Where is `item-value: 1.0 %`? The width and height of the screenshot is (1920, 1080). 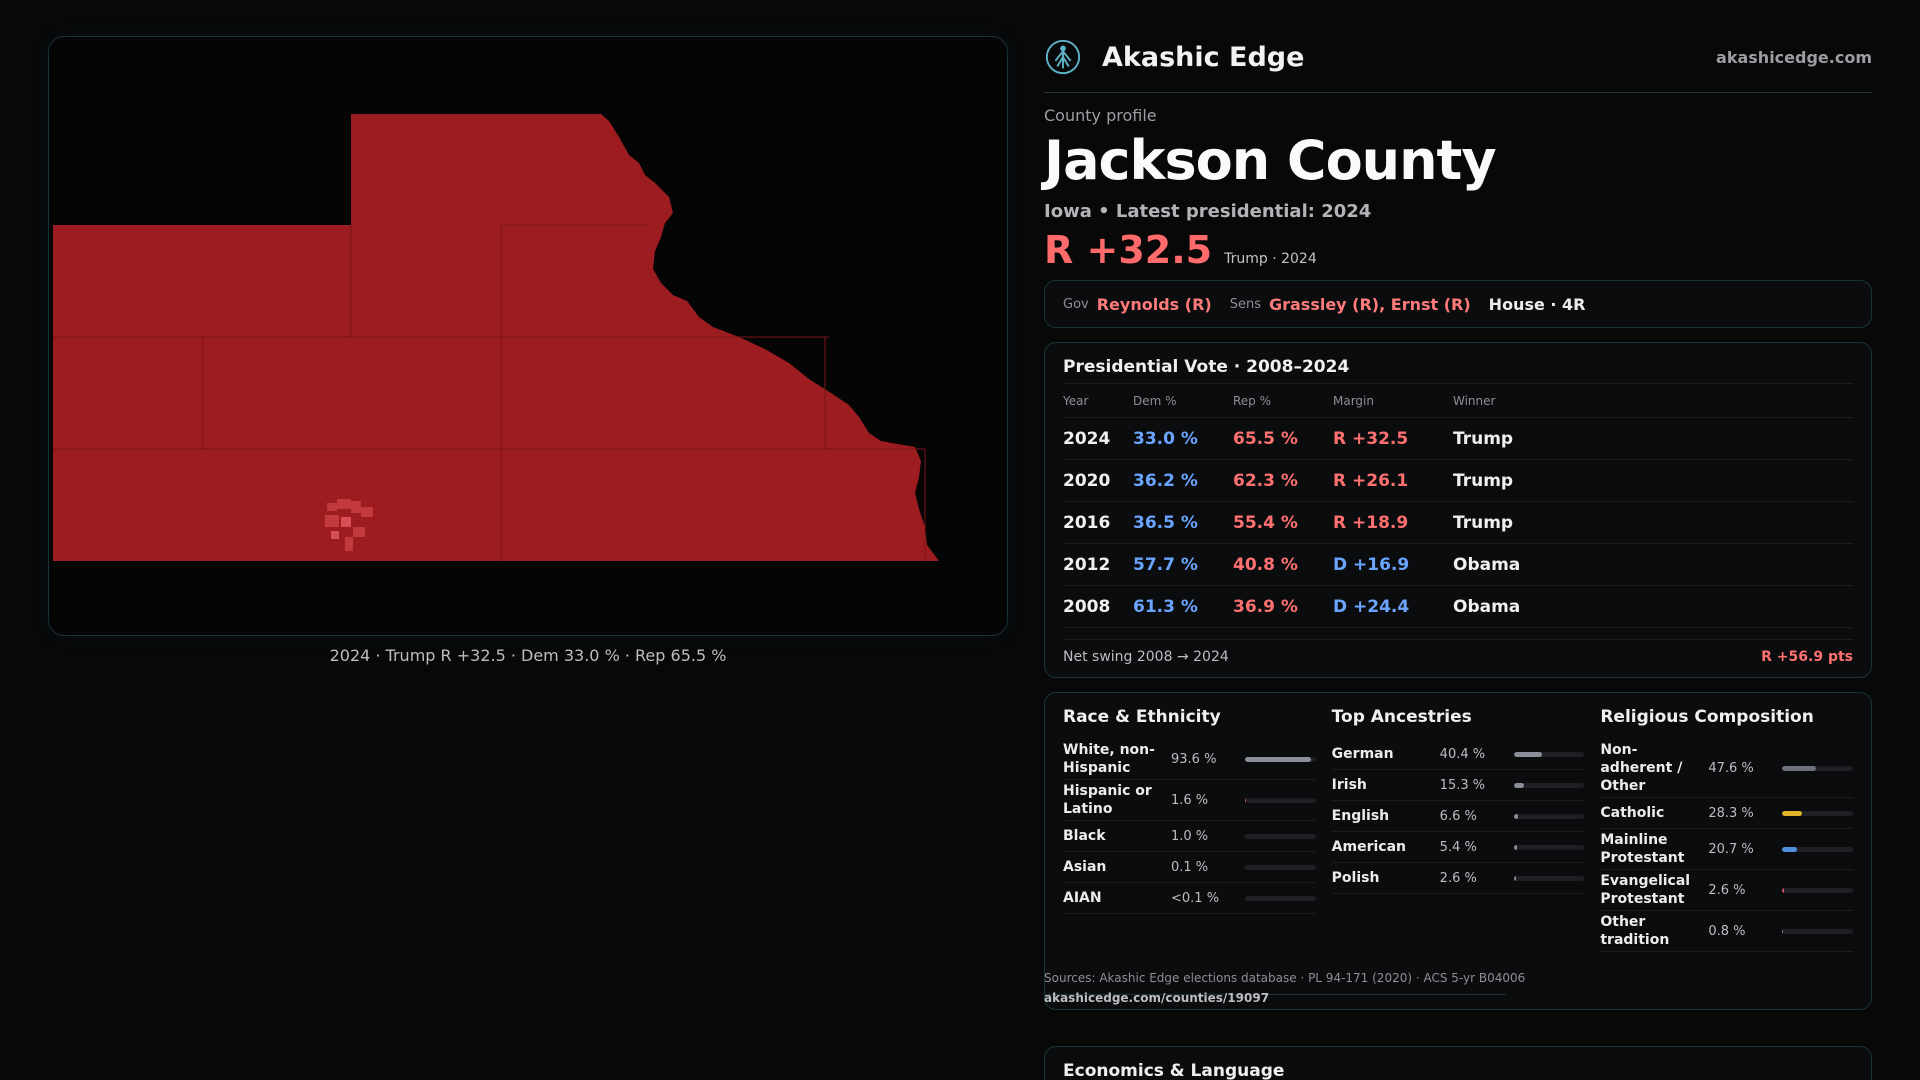 item-value: 1.0 % is located at coordinates (1190, 836).